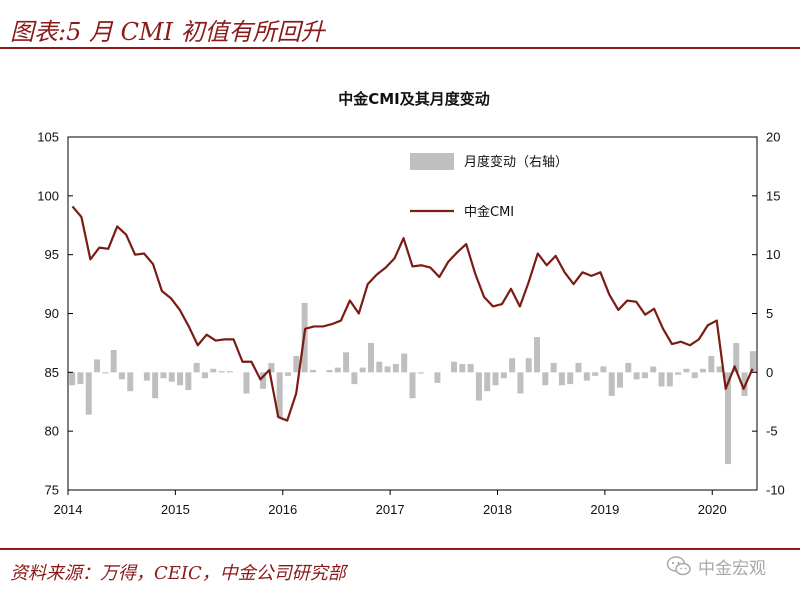 The image size is (800, 599). I want to click on x-tick-label: 2020, so click(712, 509).